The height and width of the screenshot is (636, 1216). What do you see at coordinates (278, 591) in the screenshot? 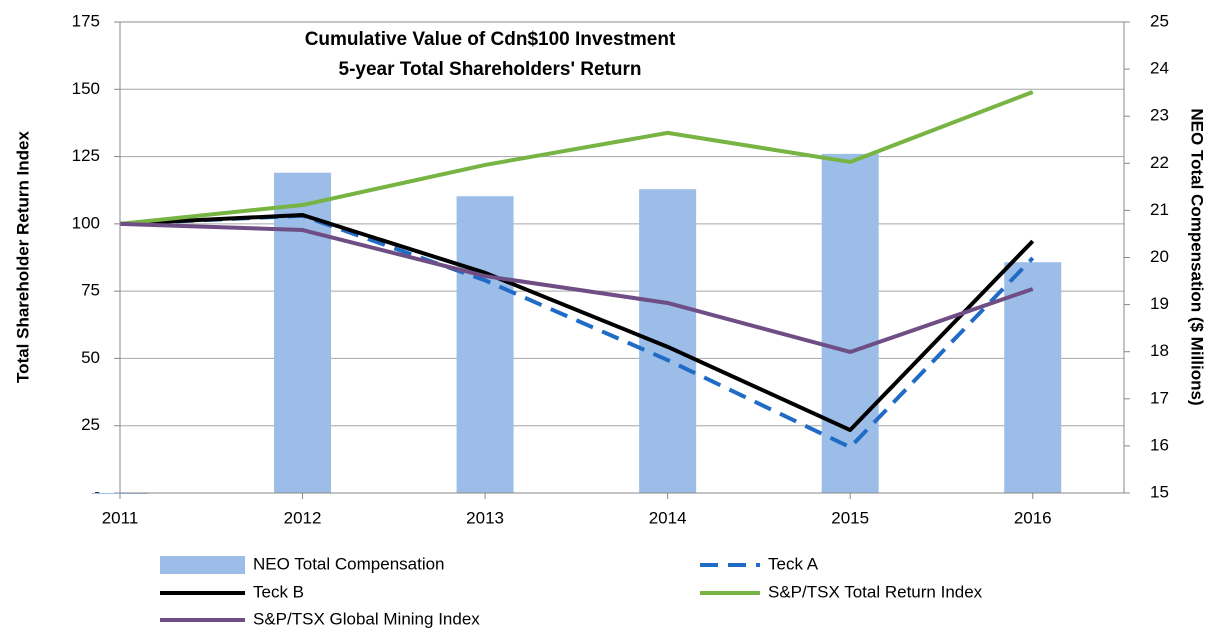
I see `legend-label: Teck B` at bounding box center [278, 591].